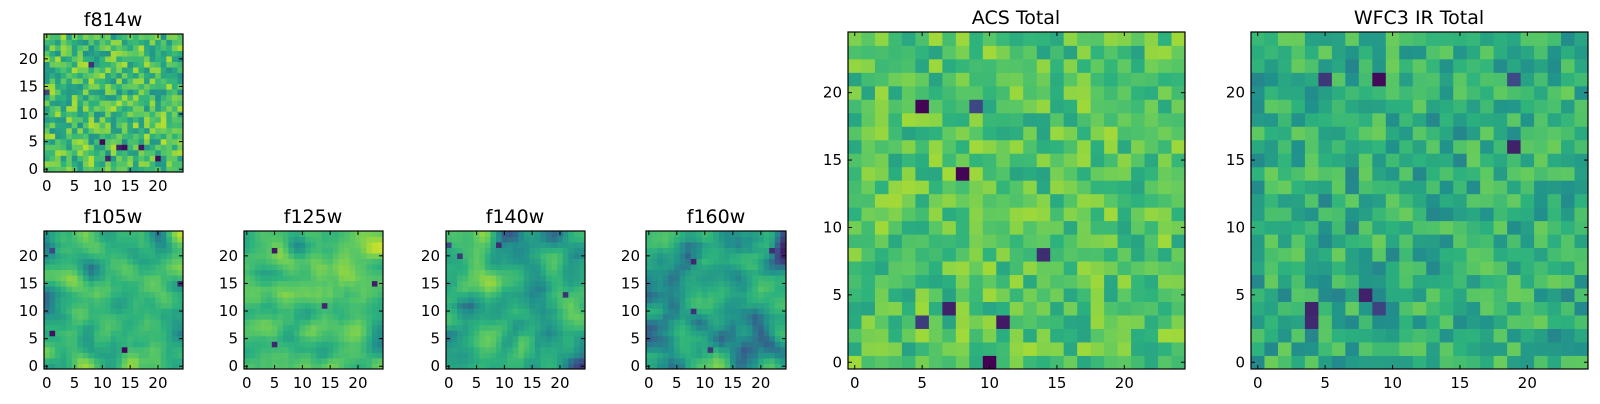 This screenshot has height=404, width=1600. Describe the element at coordinates (635, 339) in the screenshot. I see `y-tick-label: 5` at that location.